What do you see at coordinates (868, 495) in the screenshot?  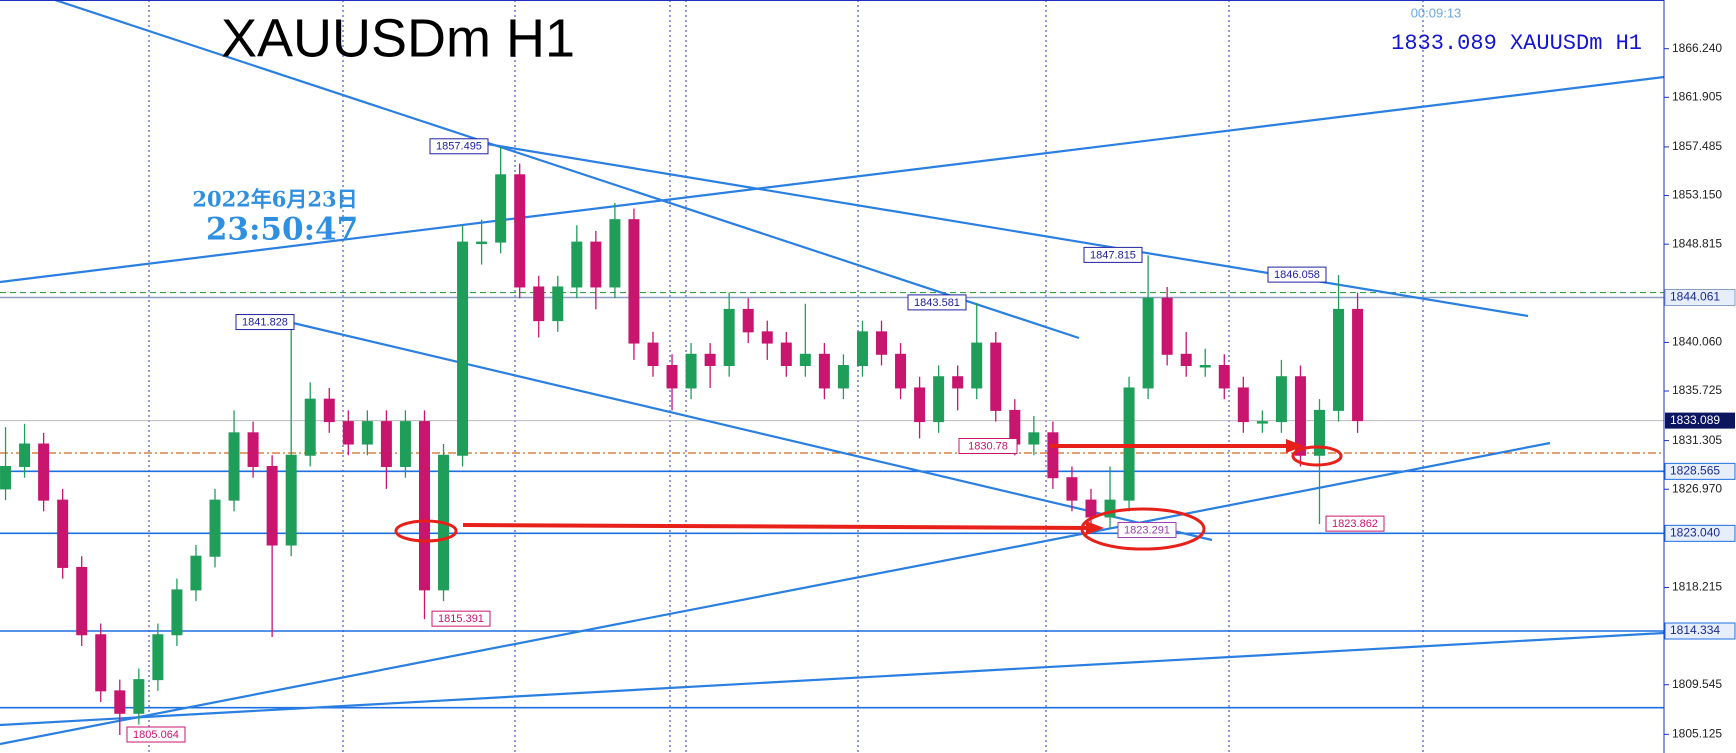 I see `markup-drawings` at bounding box center [868, 495].